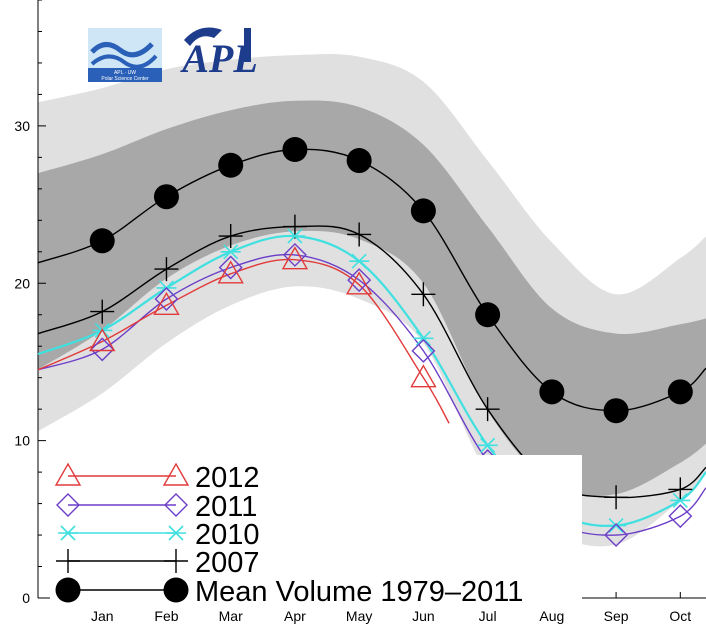 The height and width of the screenshot is (627, 706). What do you see at coordinates (22, 283) in the screenshot?
I see `y-tick-label: 20` at bounding box center [22, 283].